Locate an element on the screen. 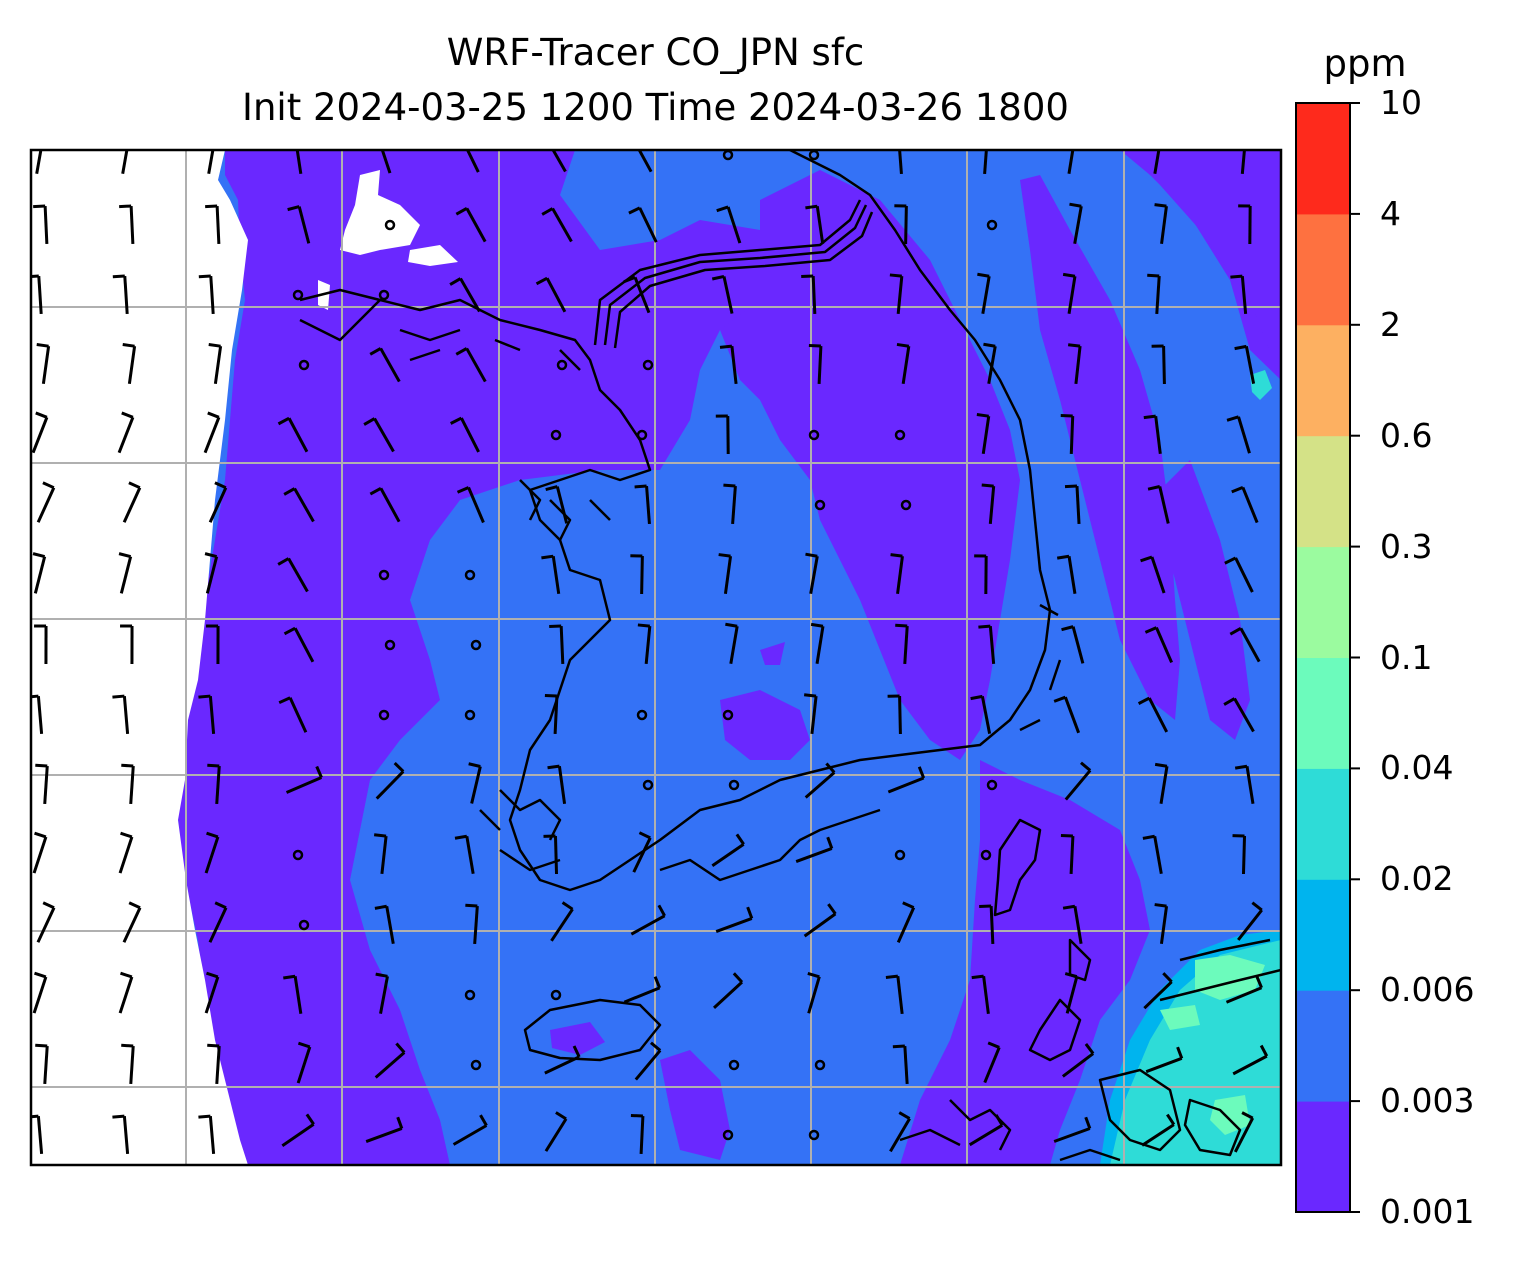 Image resolution: width=1528 pixels, height=1267 pixels. colorbar-tick-label: 0.3 is located at coordinates (1406, 546).